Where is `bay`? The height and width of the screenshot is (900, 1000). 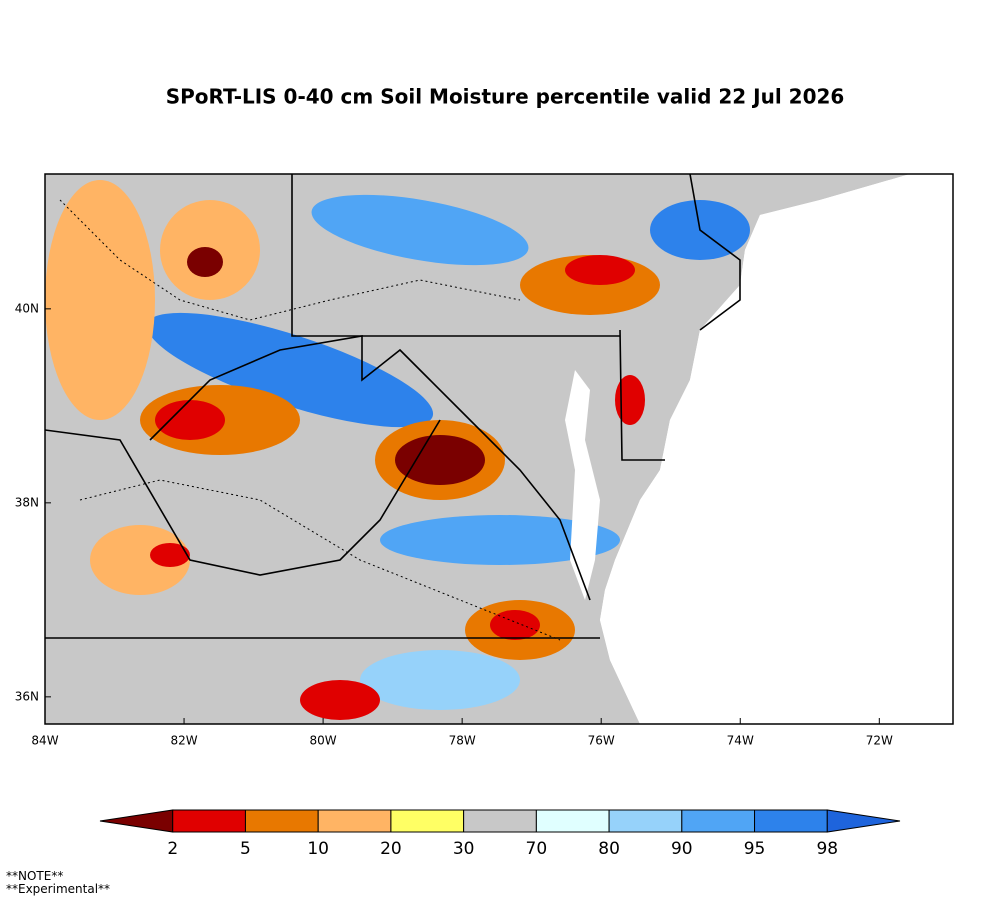
bay is located at coordinates (582, 485).